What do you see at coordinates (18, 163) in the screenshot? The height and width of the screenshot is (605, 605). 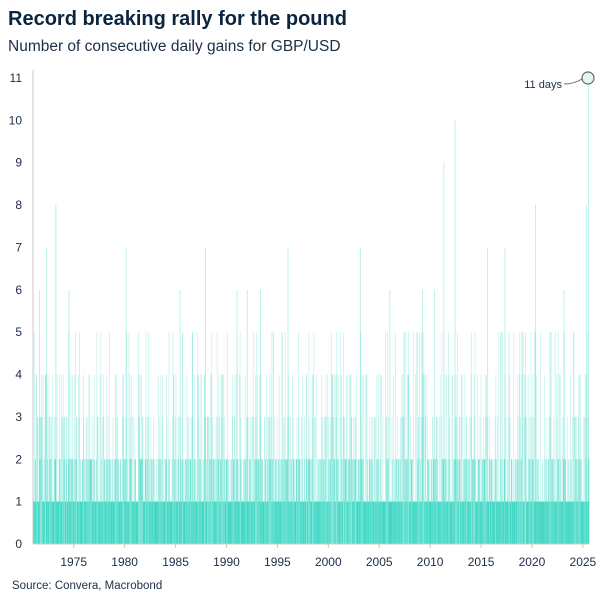 I see `y-tick-label: 9` at bounding box center [18, 163].